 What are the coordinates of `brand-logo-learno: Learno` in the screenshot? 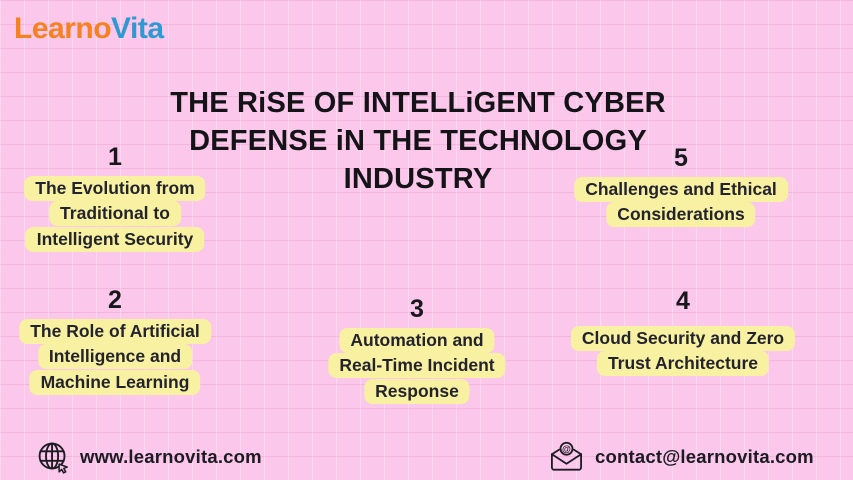 It's located at (63, 28).